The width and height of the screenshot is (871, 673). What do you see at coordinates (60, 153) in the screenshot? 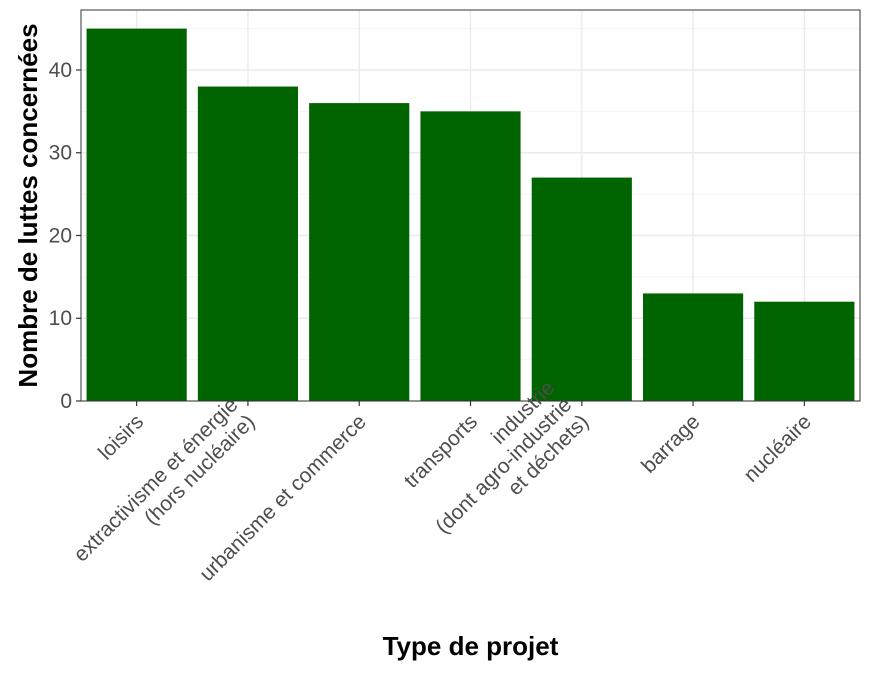
I see `y-tick-label: 30` at bounding box center [60, 153].